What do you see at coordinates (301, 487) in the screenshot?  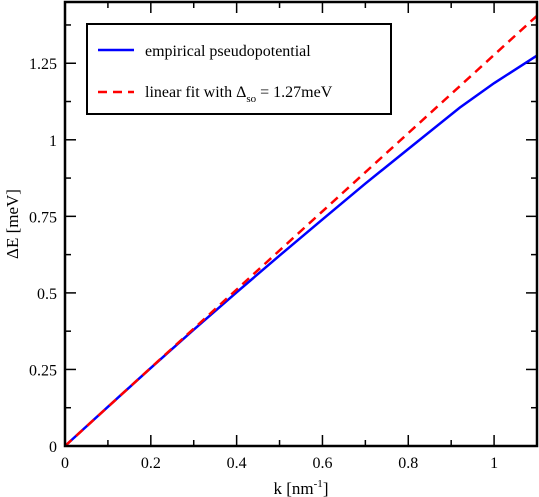 I see `x-axis-label: k [nm-1]` at bounding box center [301, 487].